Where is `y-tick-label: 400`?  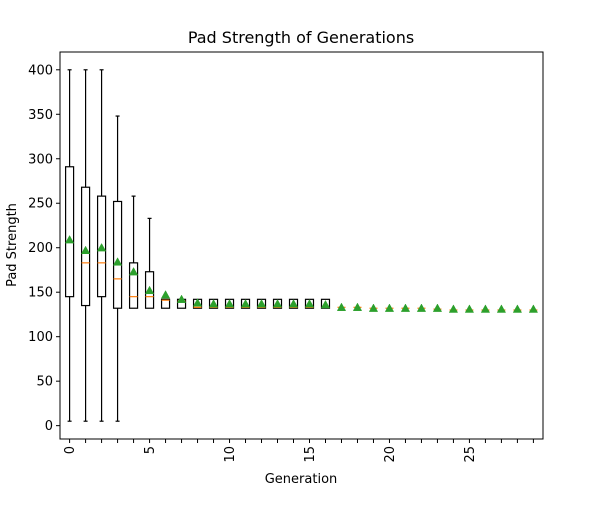
y-tick-label: 400 is located at coordinates (40, 70).